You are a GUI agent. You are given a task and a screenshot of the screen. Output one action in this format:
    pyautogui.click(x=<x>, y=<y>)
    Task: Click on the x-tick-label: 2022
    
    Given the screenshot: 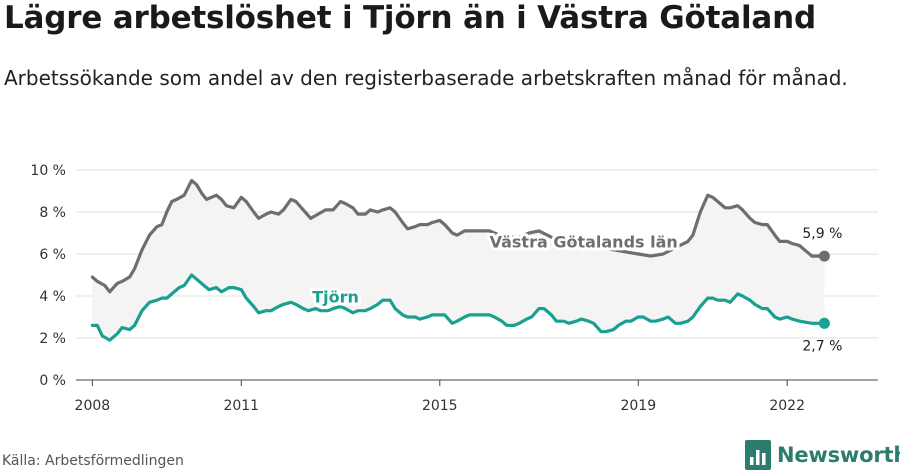 What is the action you would take?
    pyautogui.click(x=787, y=406)
    